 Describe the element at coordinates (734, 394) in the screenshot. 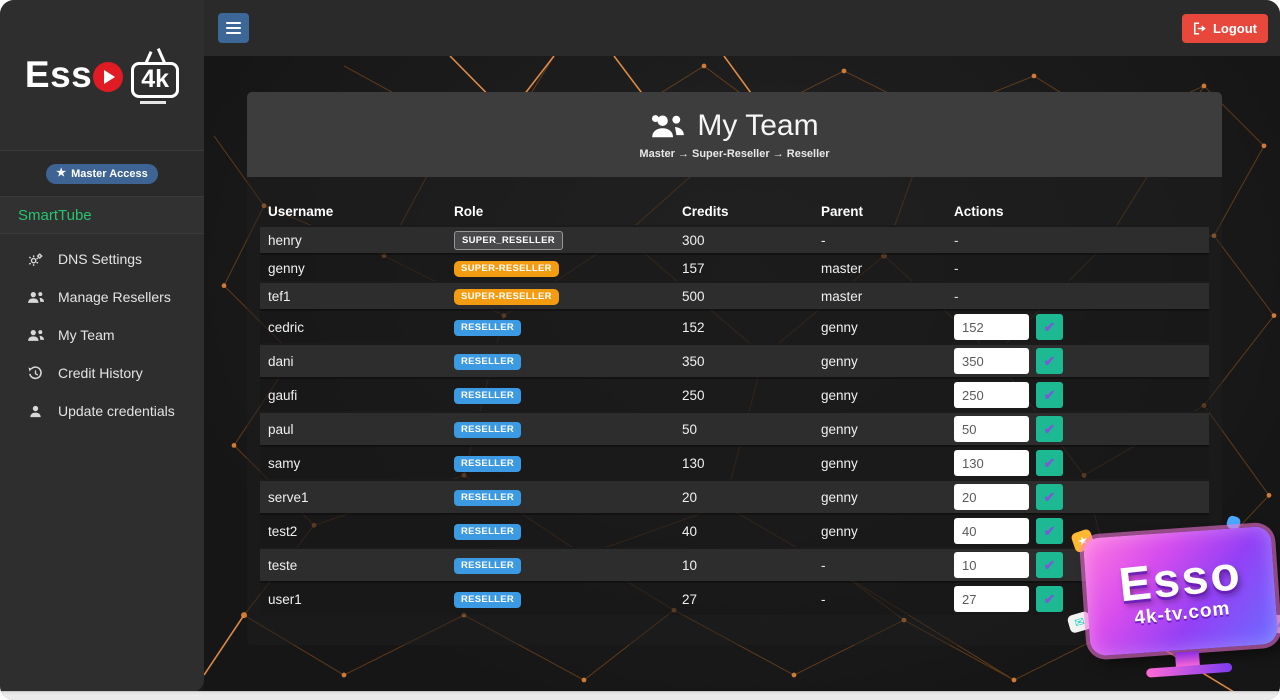

I see `table-row: gaufi RESELLER 250 genny ✔` at that location.